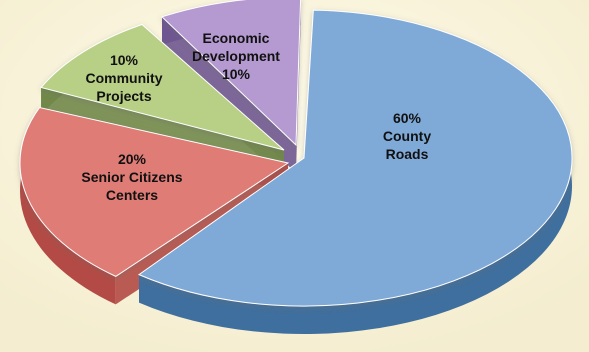  I want to click on county-roads-label-line: 60%, so click(407, 118).